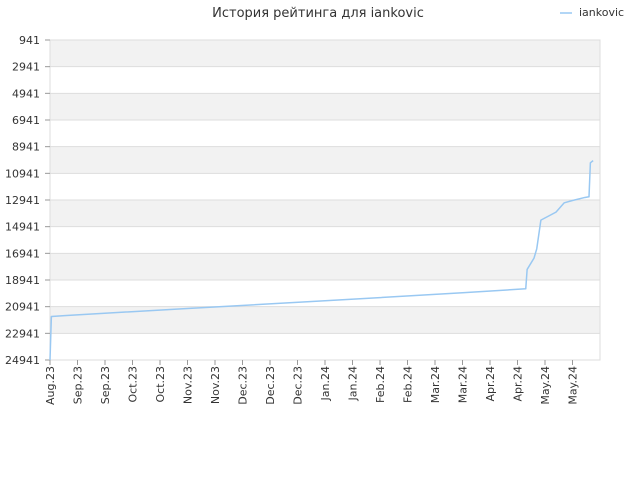  I want to click on y-tick-label: 24941, so click(22, 360).